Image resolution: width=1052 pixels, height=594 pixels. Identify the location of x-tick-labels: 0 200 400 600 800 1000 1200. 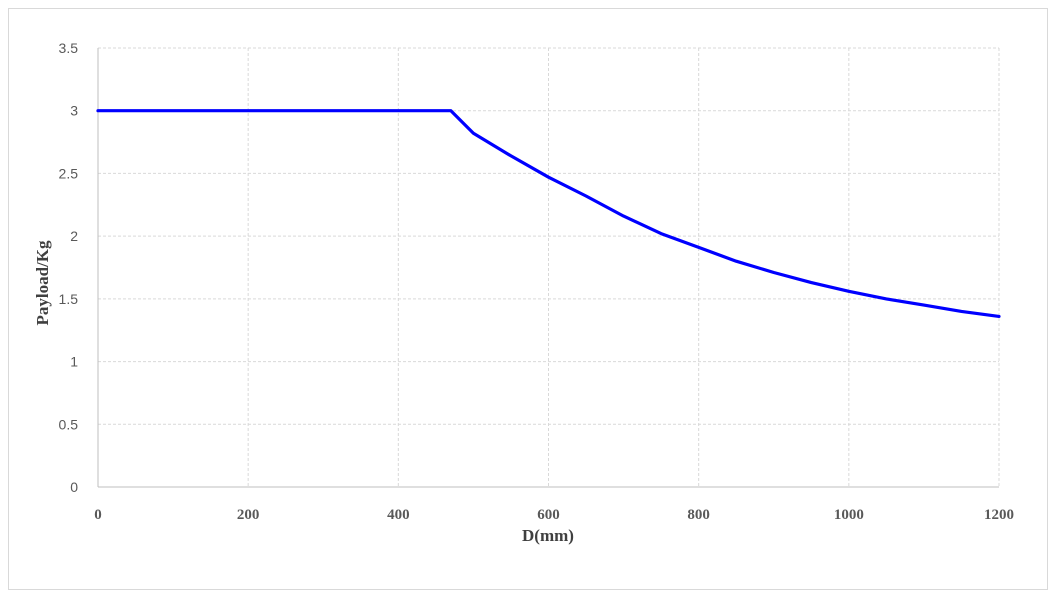
(554, 515).